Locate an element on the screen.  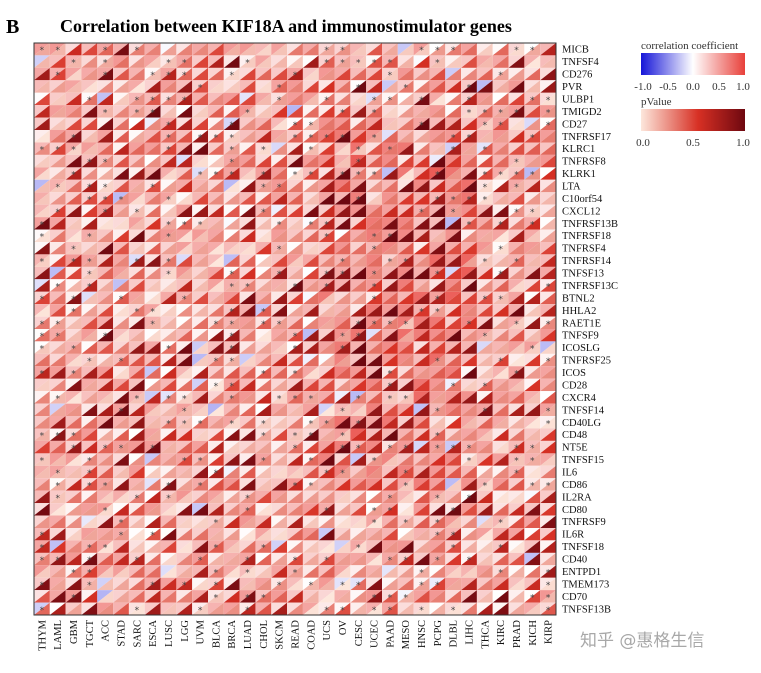
row-label: CD80 is located at coordinates (574, 510).